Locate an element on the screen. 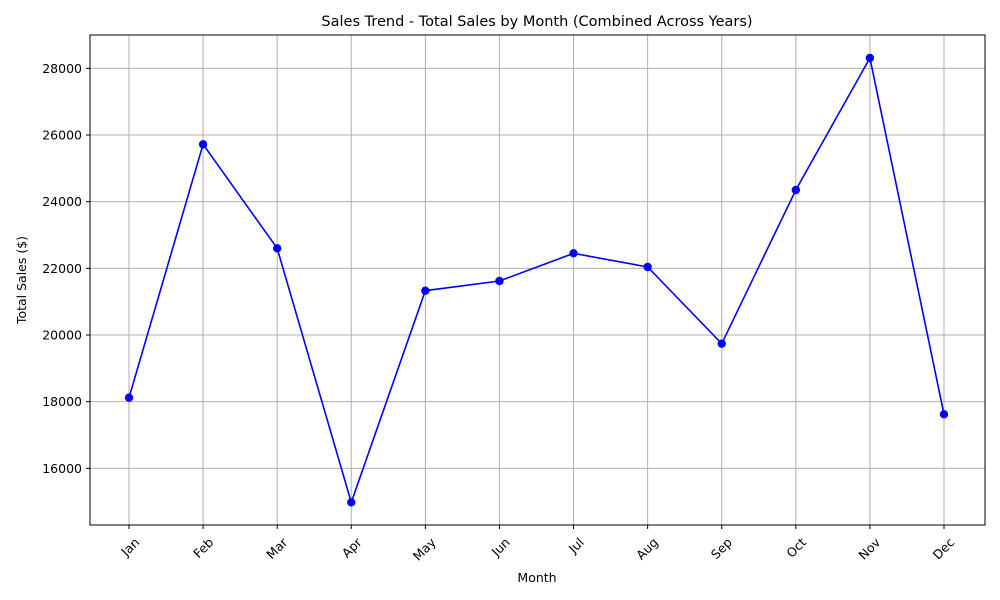 This screenshot has height=600, width=1000. x-tick-label: May is located at coordinates (424, 548).